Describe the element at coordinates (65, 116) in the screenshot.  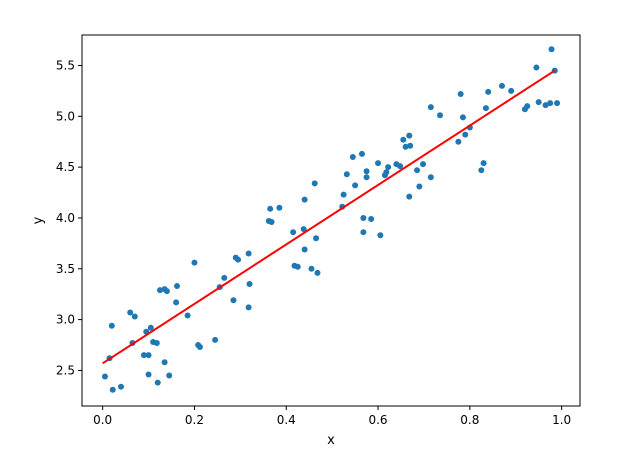
I see `y-tick-label: 5.0` at that location.